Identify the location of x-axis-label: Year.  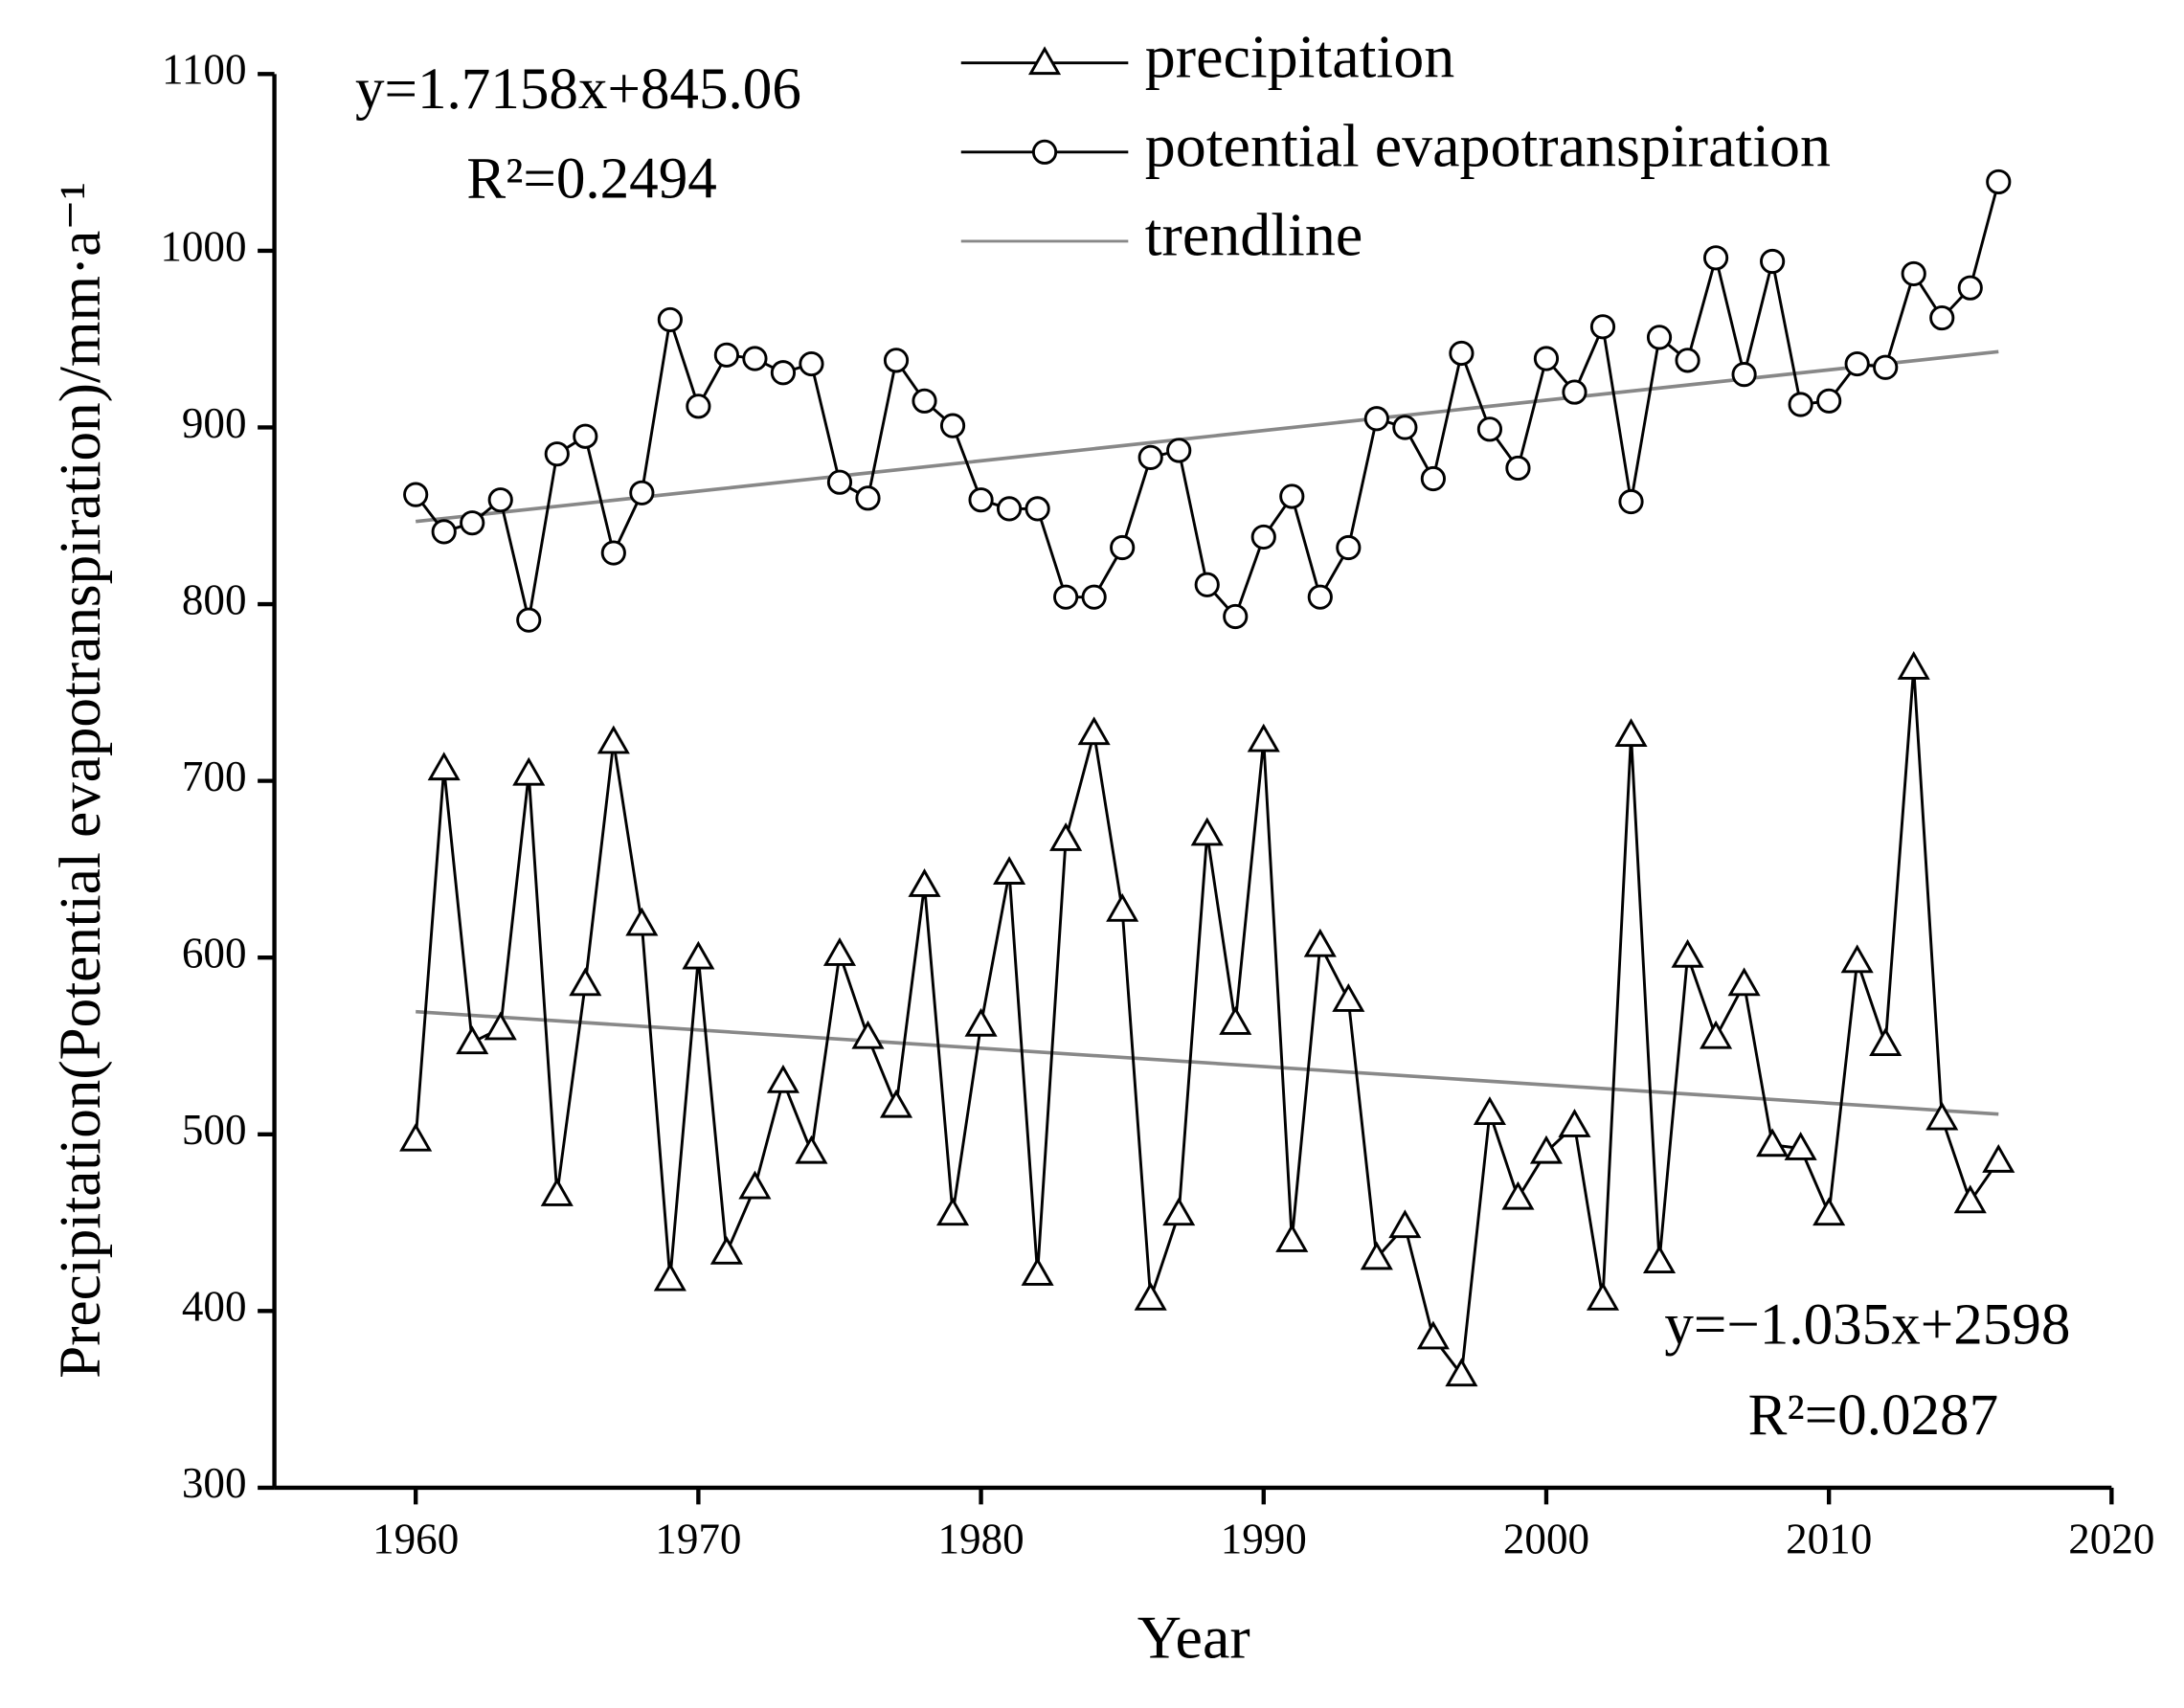
(1193, 1638).